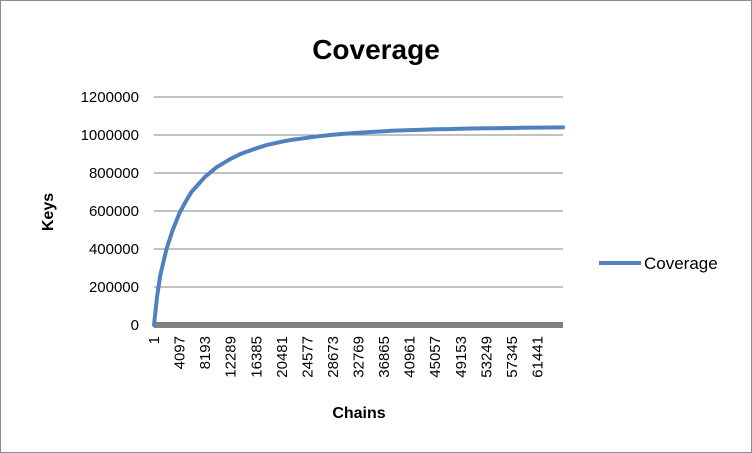 The image size is (752, 453). Describe the element at coordinates (435, 357) in the screenshot. I see `x-tick-label: 45057` at that location.